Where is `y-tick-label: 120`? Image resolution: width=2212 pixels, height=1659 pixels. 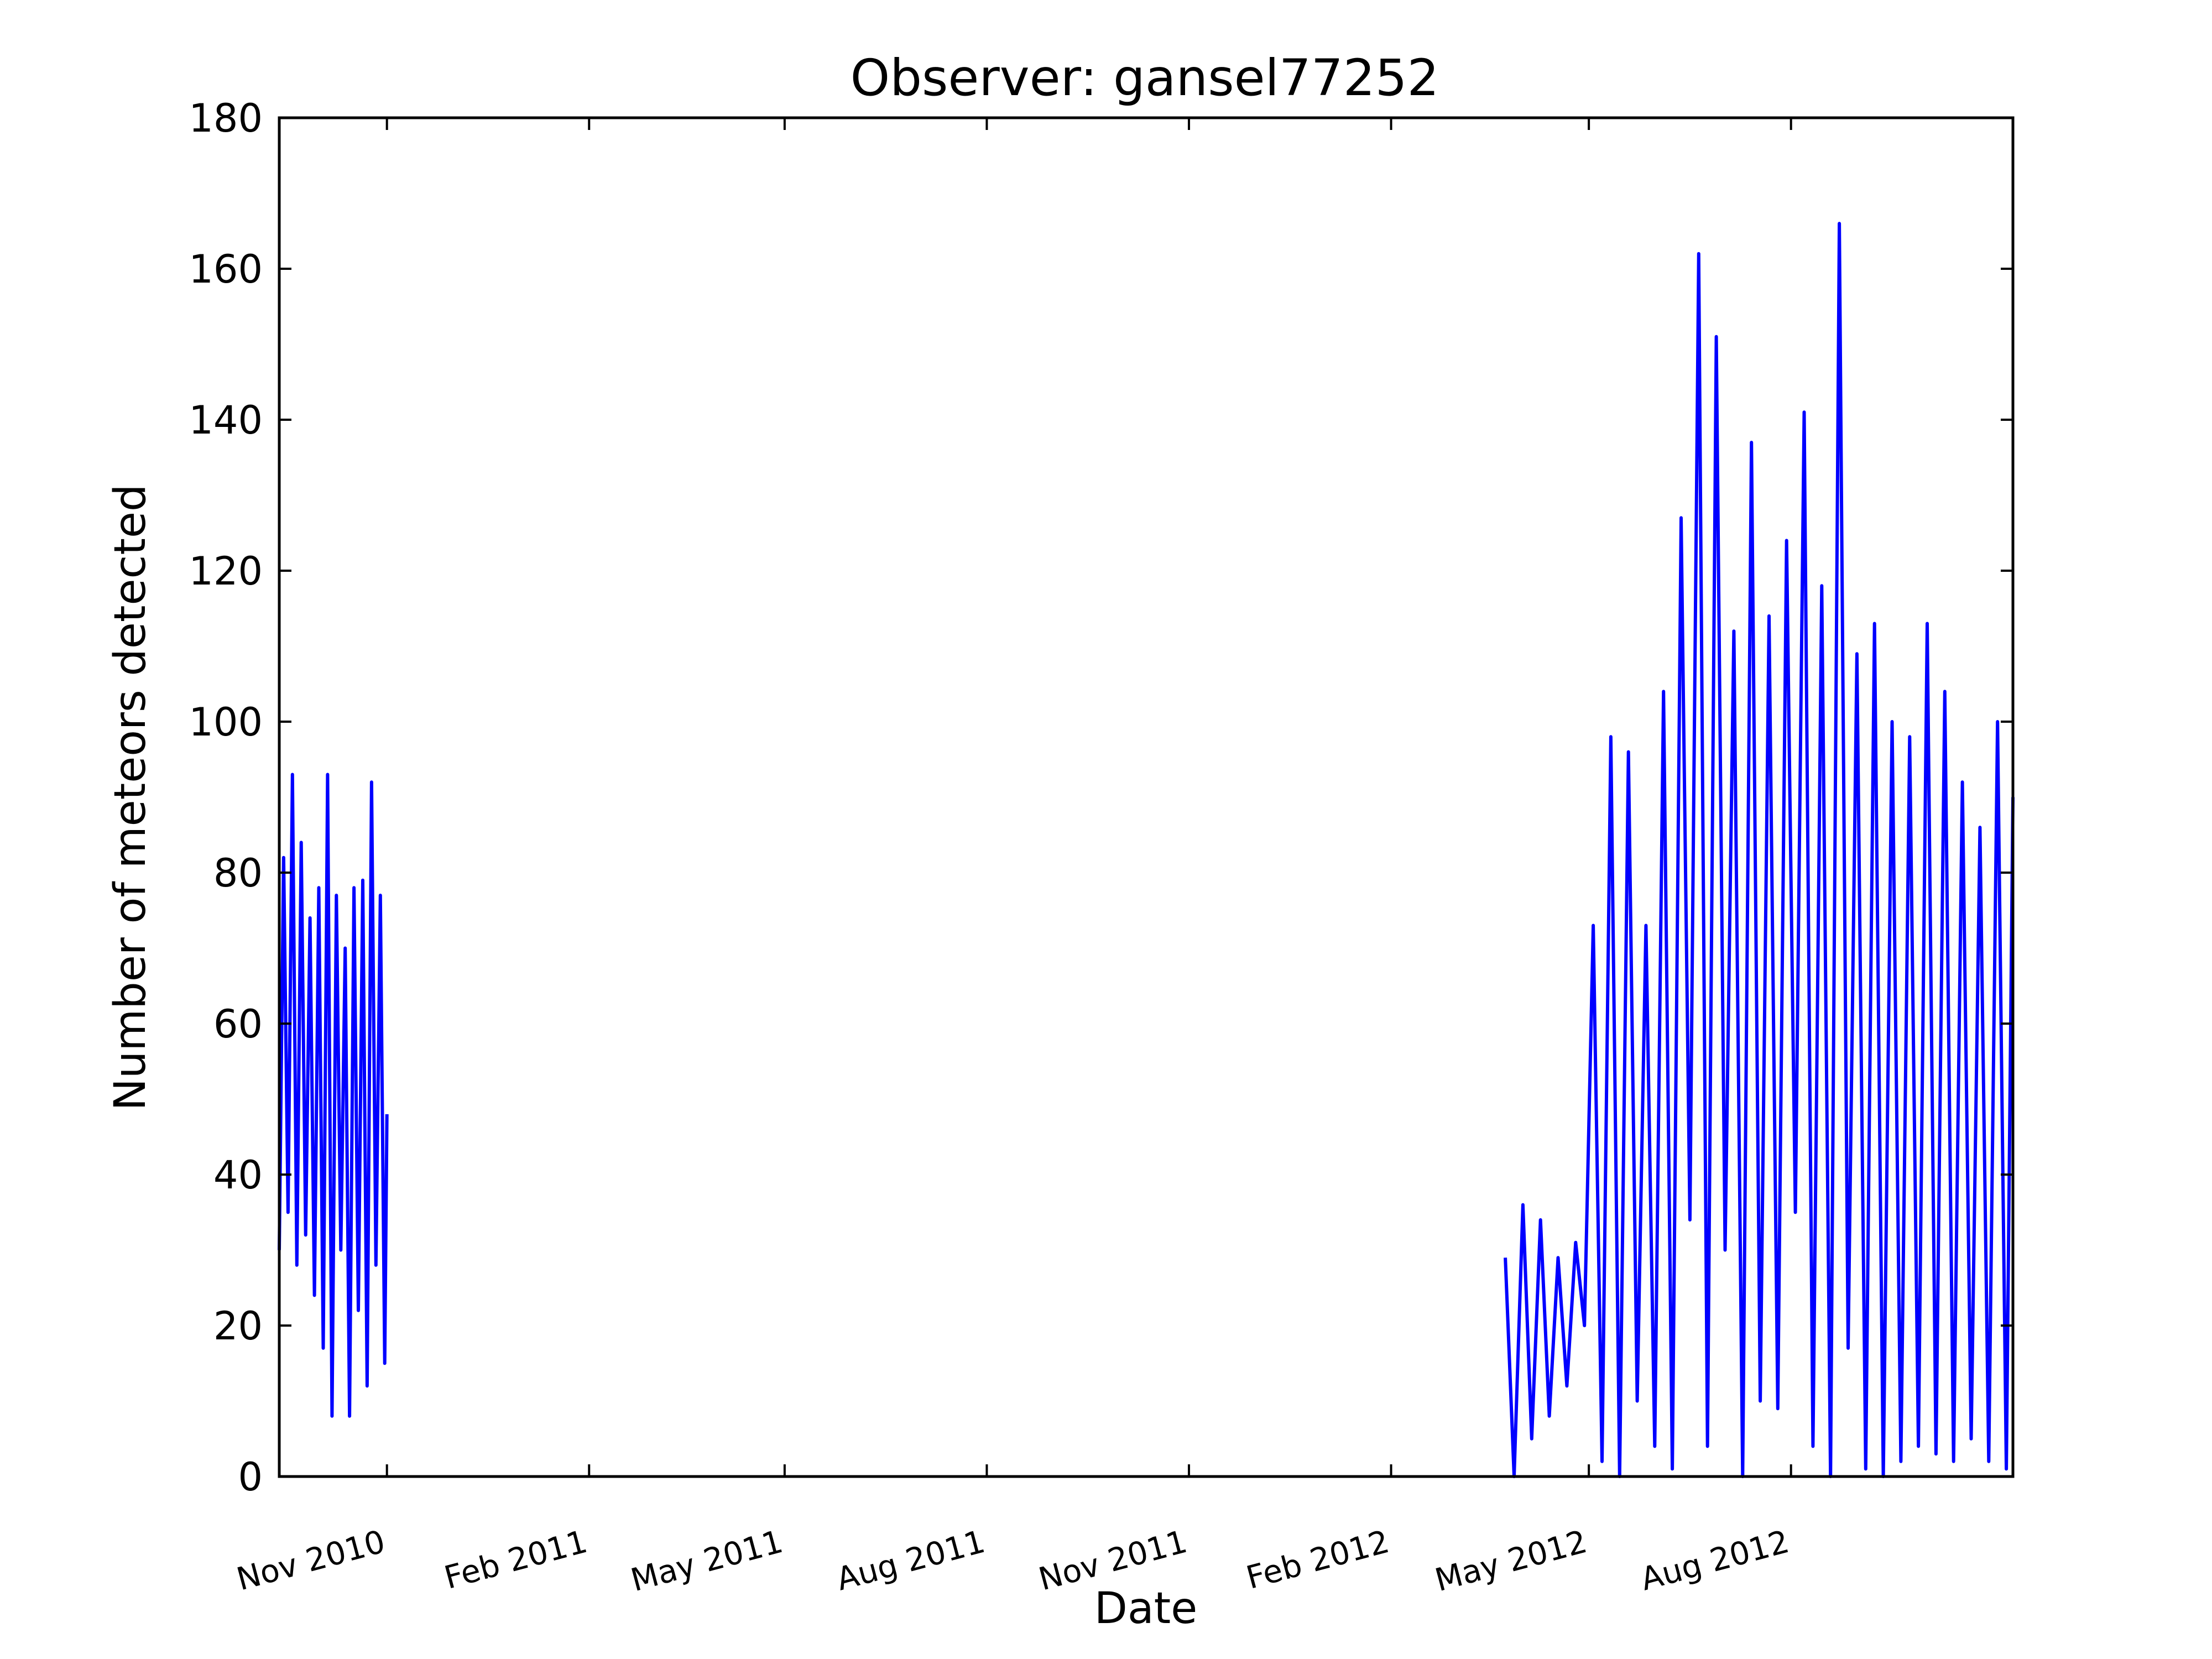
y-tick-label: 120 is located at coordinates (226, 572).